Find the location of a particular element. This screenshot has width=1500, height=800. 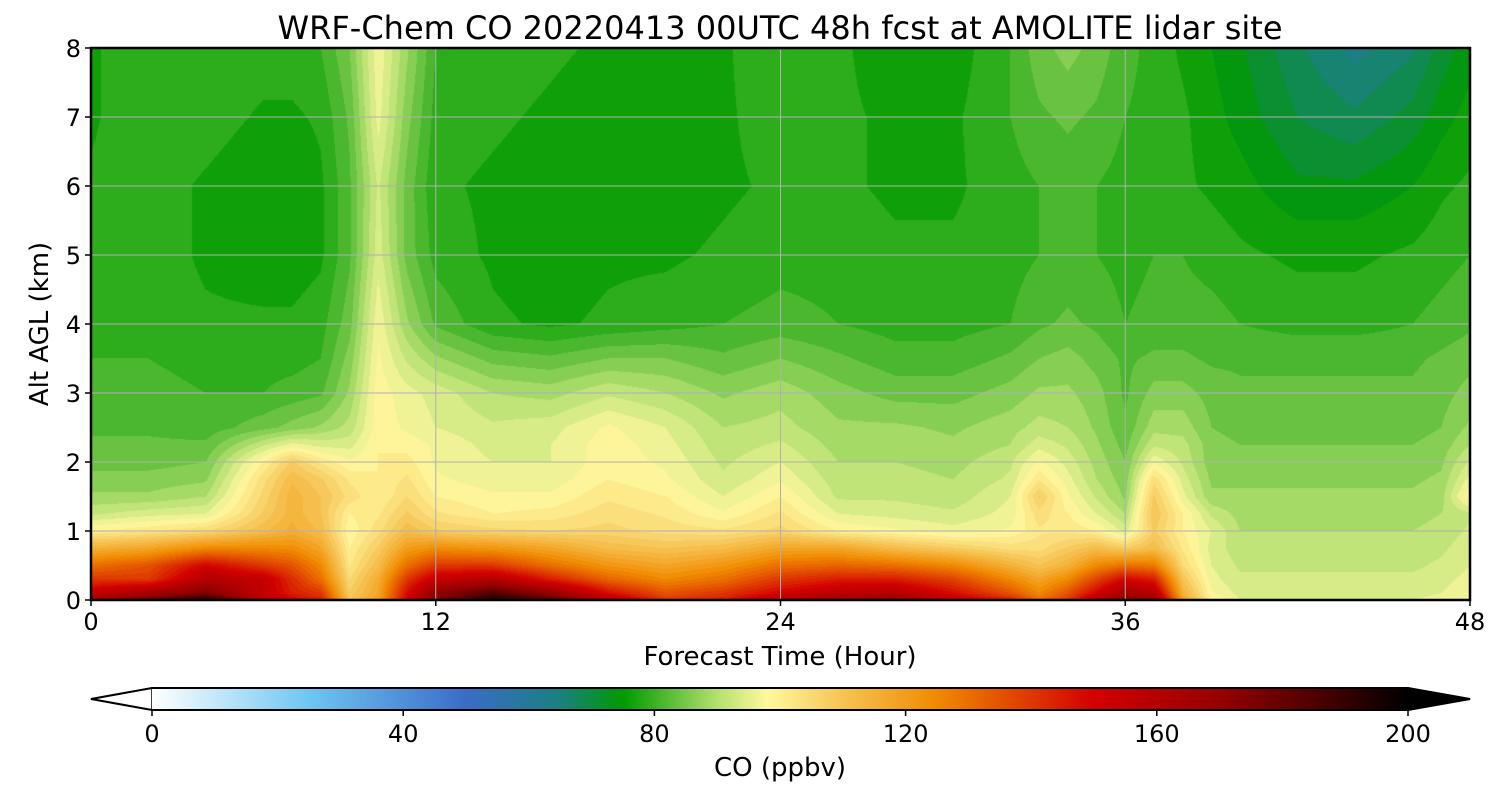

x-tick-label: 12 is located at coordinates (435, 622).